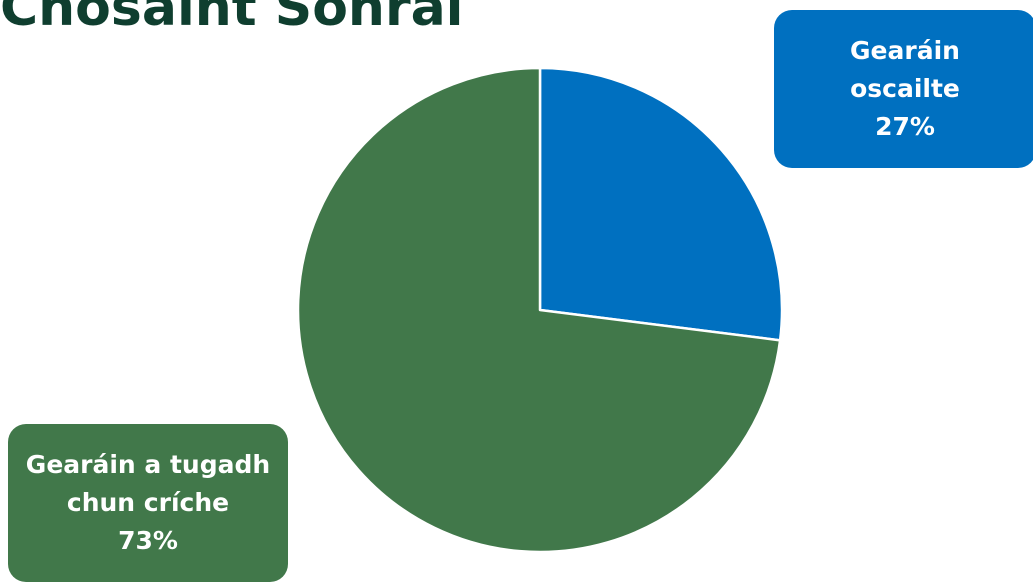 The width and height of the screenshot is (1033, 585). I want to click on data-label-line: oscailte, so click(905, 88).